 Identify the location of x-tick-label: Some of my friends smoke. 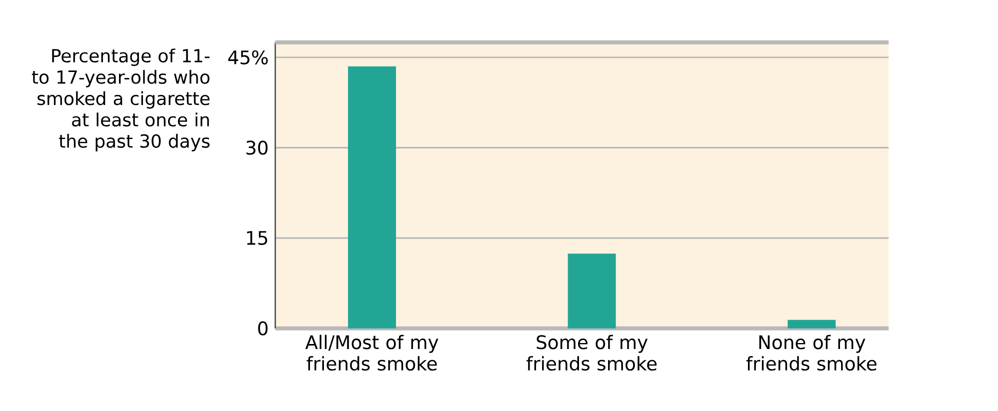
(591, 352).